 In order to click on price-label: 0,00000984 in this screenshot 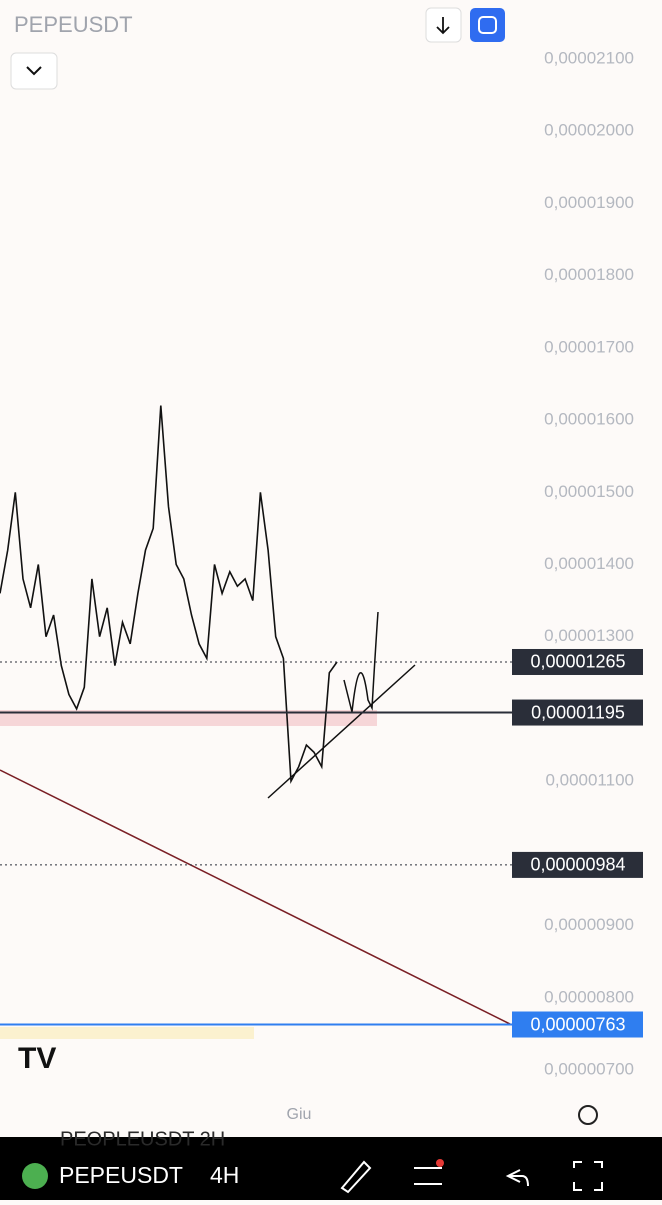, I will do `click(577, 865)`.